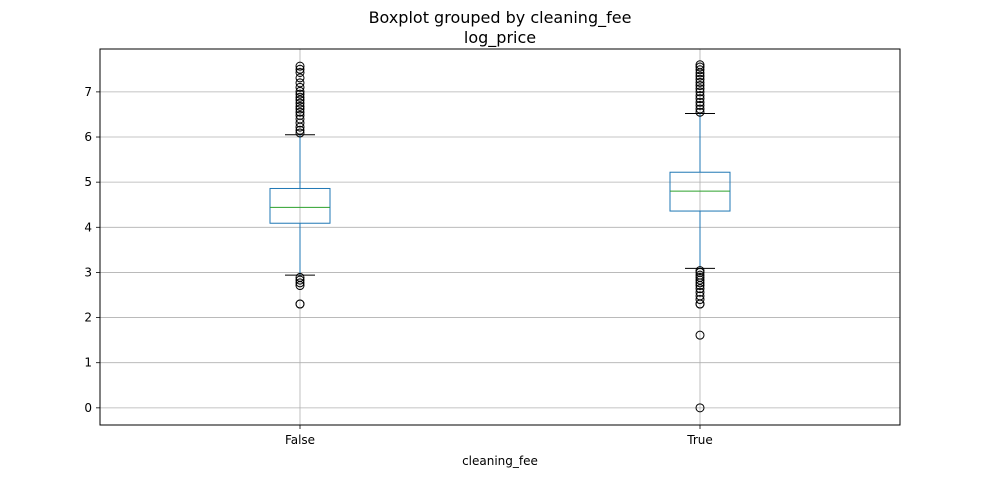  What do you see at coordinates (88, 137) in the screenshot?
I see `y-tick-label: 6` at bounding box center [88, 137].